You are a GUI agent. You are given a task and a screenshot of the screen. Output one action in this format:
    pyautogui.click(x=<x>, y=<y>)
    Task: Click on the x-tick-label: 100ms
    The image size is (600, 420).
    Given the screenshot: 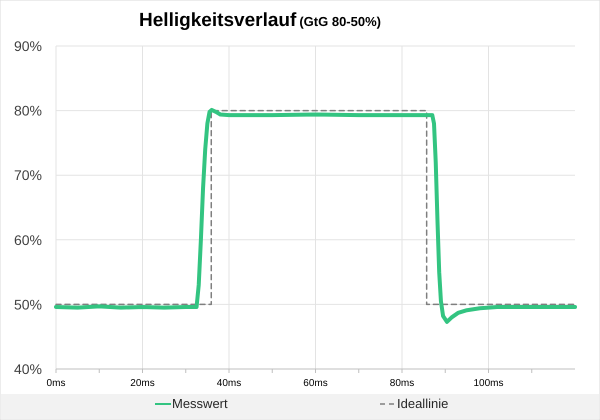 What is the action you would take?
    pyautogui.click(x=488, y=383)
    